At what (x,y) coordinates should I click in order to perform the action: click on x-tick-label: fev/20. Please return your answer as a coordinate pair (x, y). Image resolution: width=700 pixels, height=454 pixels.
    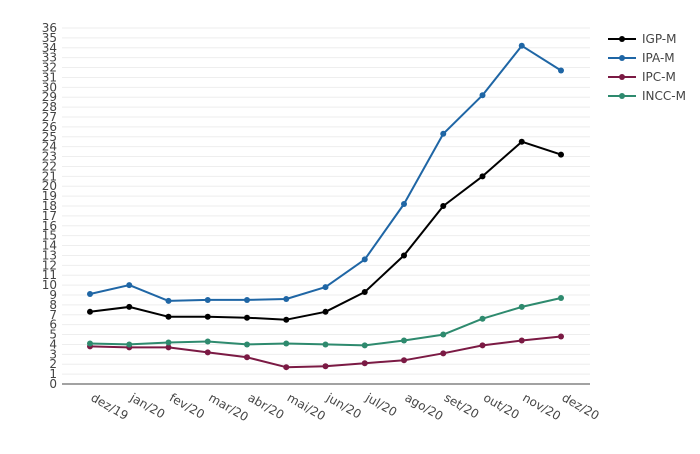
    Looking at the image, I should click on (187, 405).